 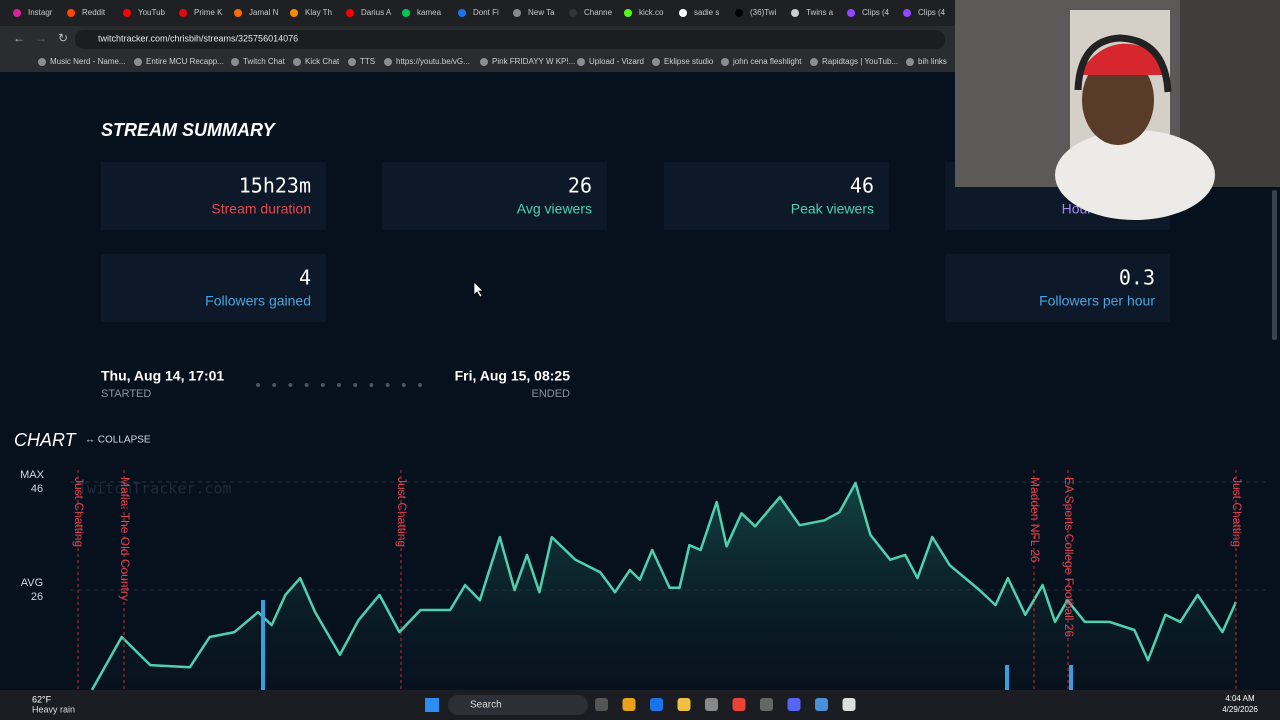 What do you see at coordinates (1137, 278) in the screenshot?
I see `stat-value: 0.3` at bounding box center [1137, 278].